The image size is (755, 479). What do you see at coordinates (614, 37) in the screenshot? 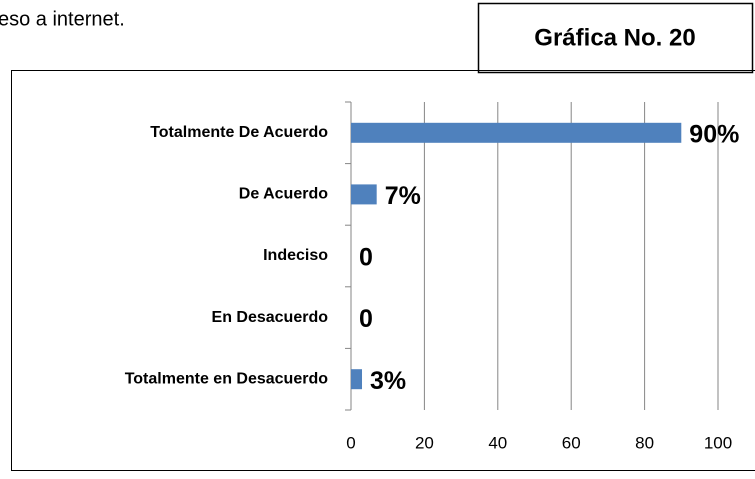
I see `chart-label: Gráfica No. 20` at bounding box center [614, 37].